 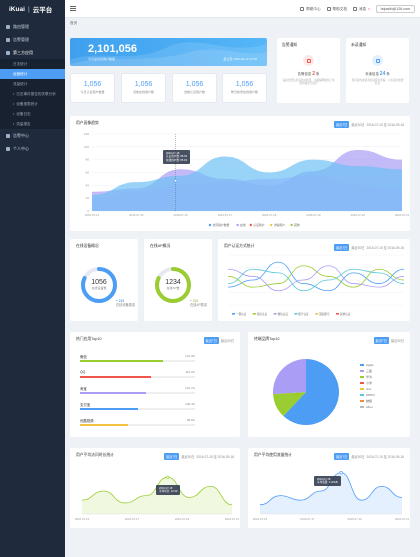 I want to click on stat-card: 1,056 当前认证用户数, so click(x=194, y=88).